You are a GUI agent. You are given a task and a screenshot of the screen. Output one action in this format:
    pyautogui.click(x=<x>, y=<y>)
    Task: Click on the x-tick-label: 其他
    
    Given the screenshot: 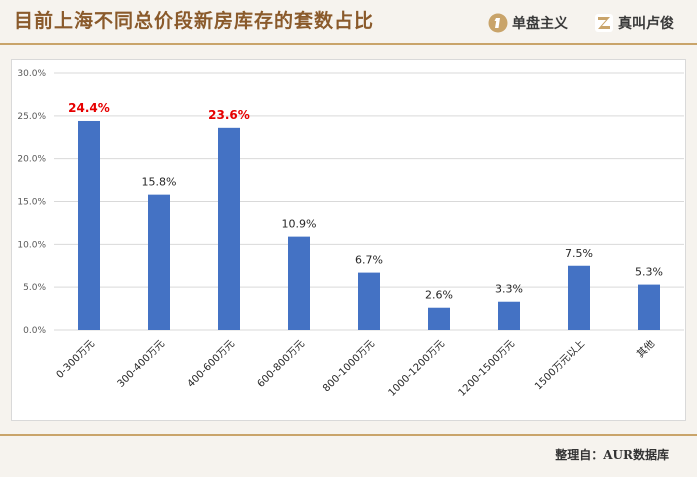 What is the action you would take?
    pyautogui.click(x=645, y=348)
    